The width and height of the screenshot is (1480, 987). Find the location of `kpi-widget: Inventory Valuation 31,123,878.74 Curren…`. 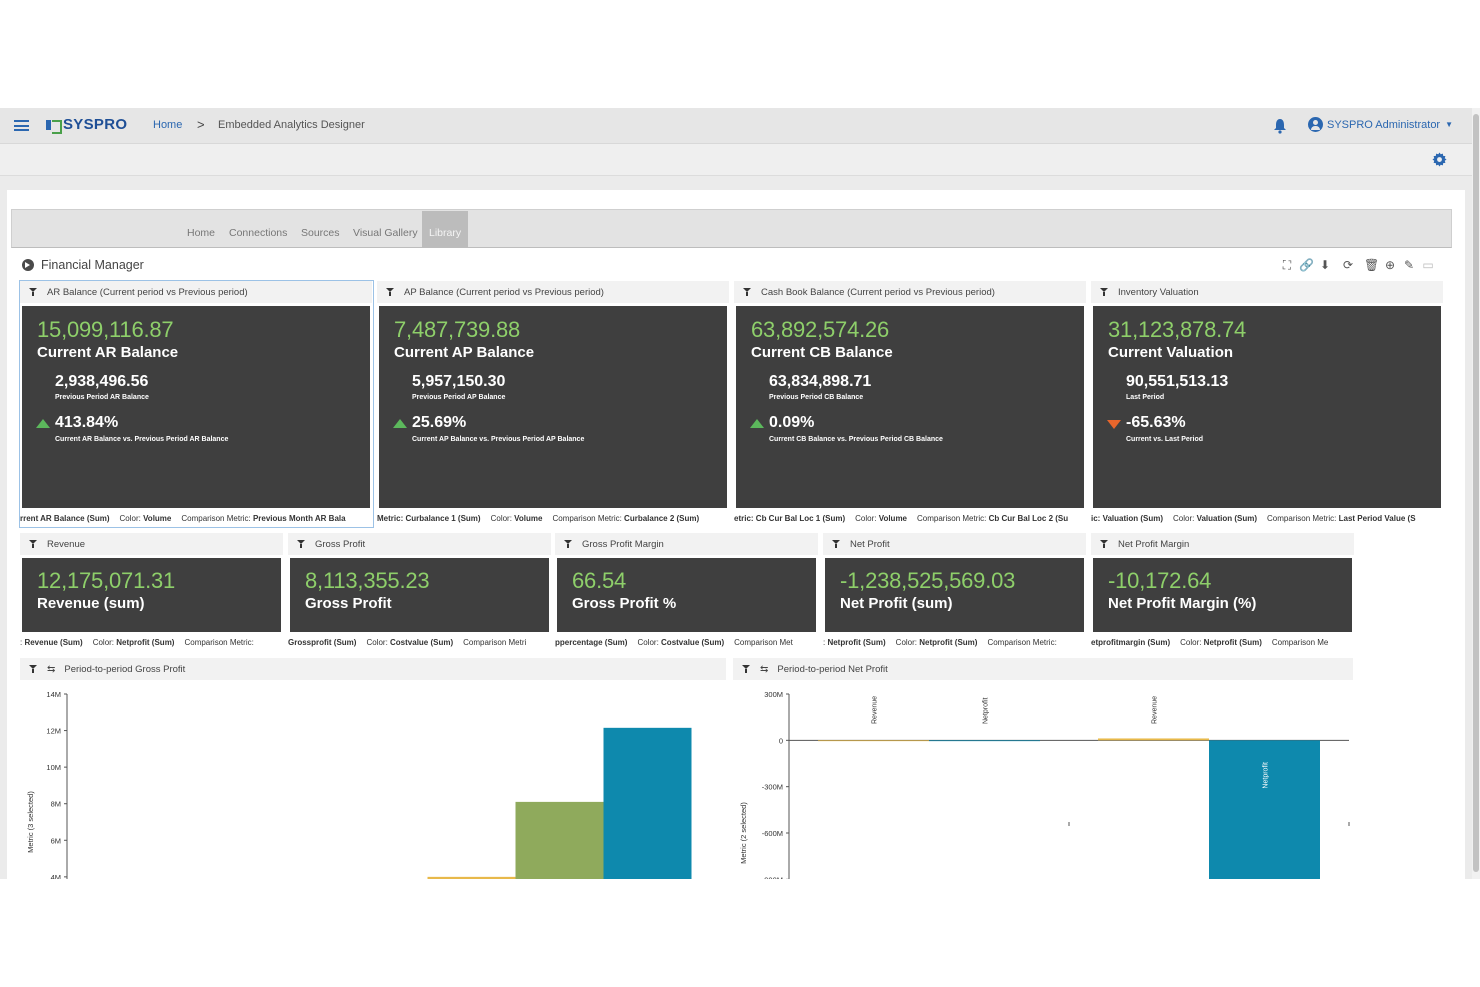

kpi-widget: Inventory Valuation 31,123,878.74 Curren… is located at coordinates (1267, 405).